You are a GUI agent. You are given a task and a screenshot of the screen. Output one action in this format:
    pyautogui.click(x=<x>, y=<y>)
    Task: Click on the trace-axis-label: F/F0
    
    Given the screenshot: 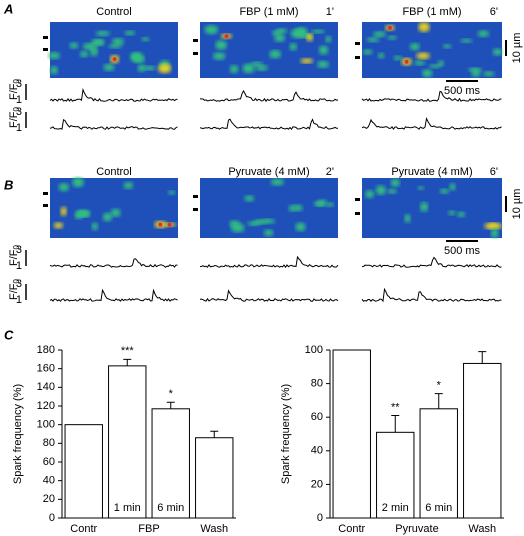 What is the action you would take?
    pyautogui.click(x=14, y=290)
    